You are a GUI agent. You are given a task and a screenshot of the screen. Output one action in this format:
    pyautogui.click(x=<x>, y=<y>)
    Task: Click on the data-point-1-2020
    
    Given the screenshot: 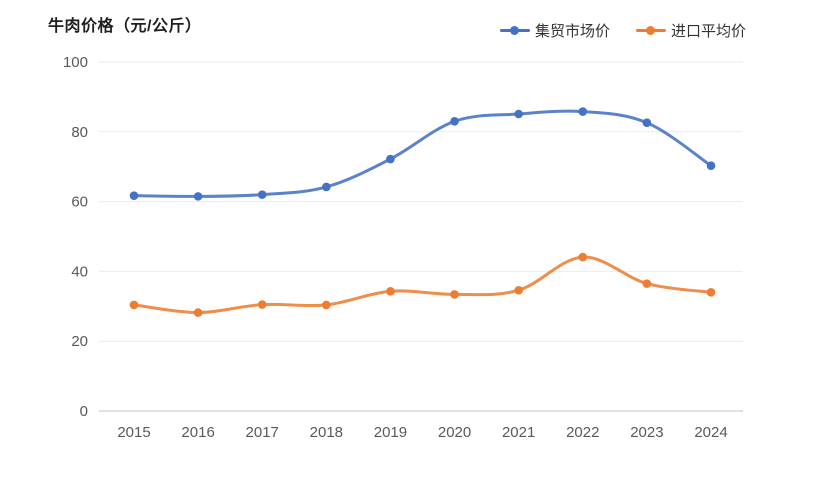 What is the action you would take?
    pyautogui.click(x=454, y=294)
    